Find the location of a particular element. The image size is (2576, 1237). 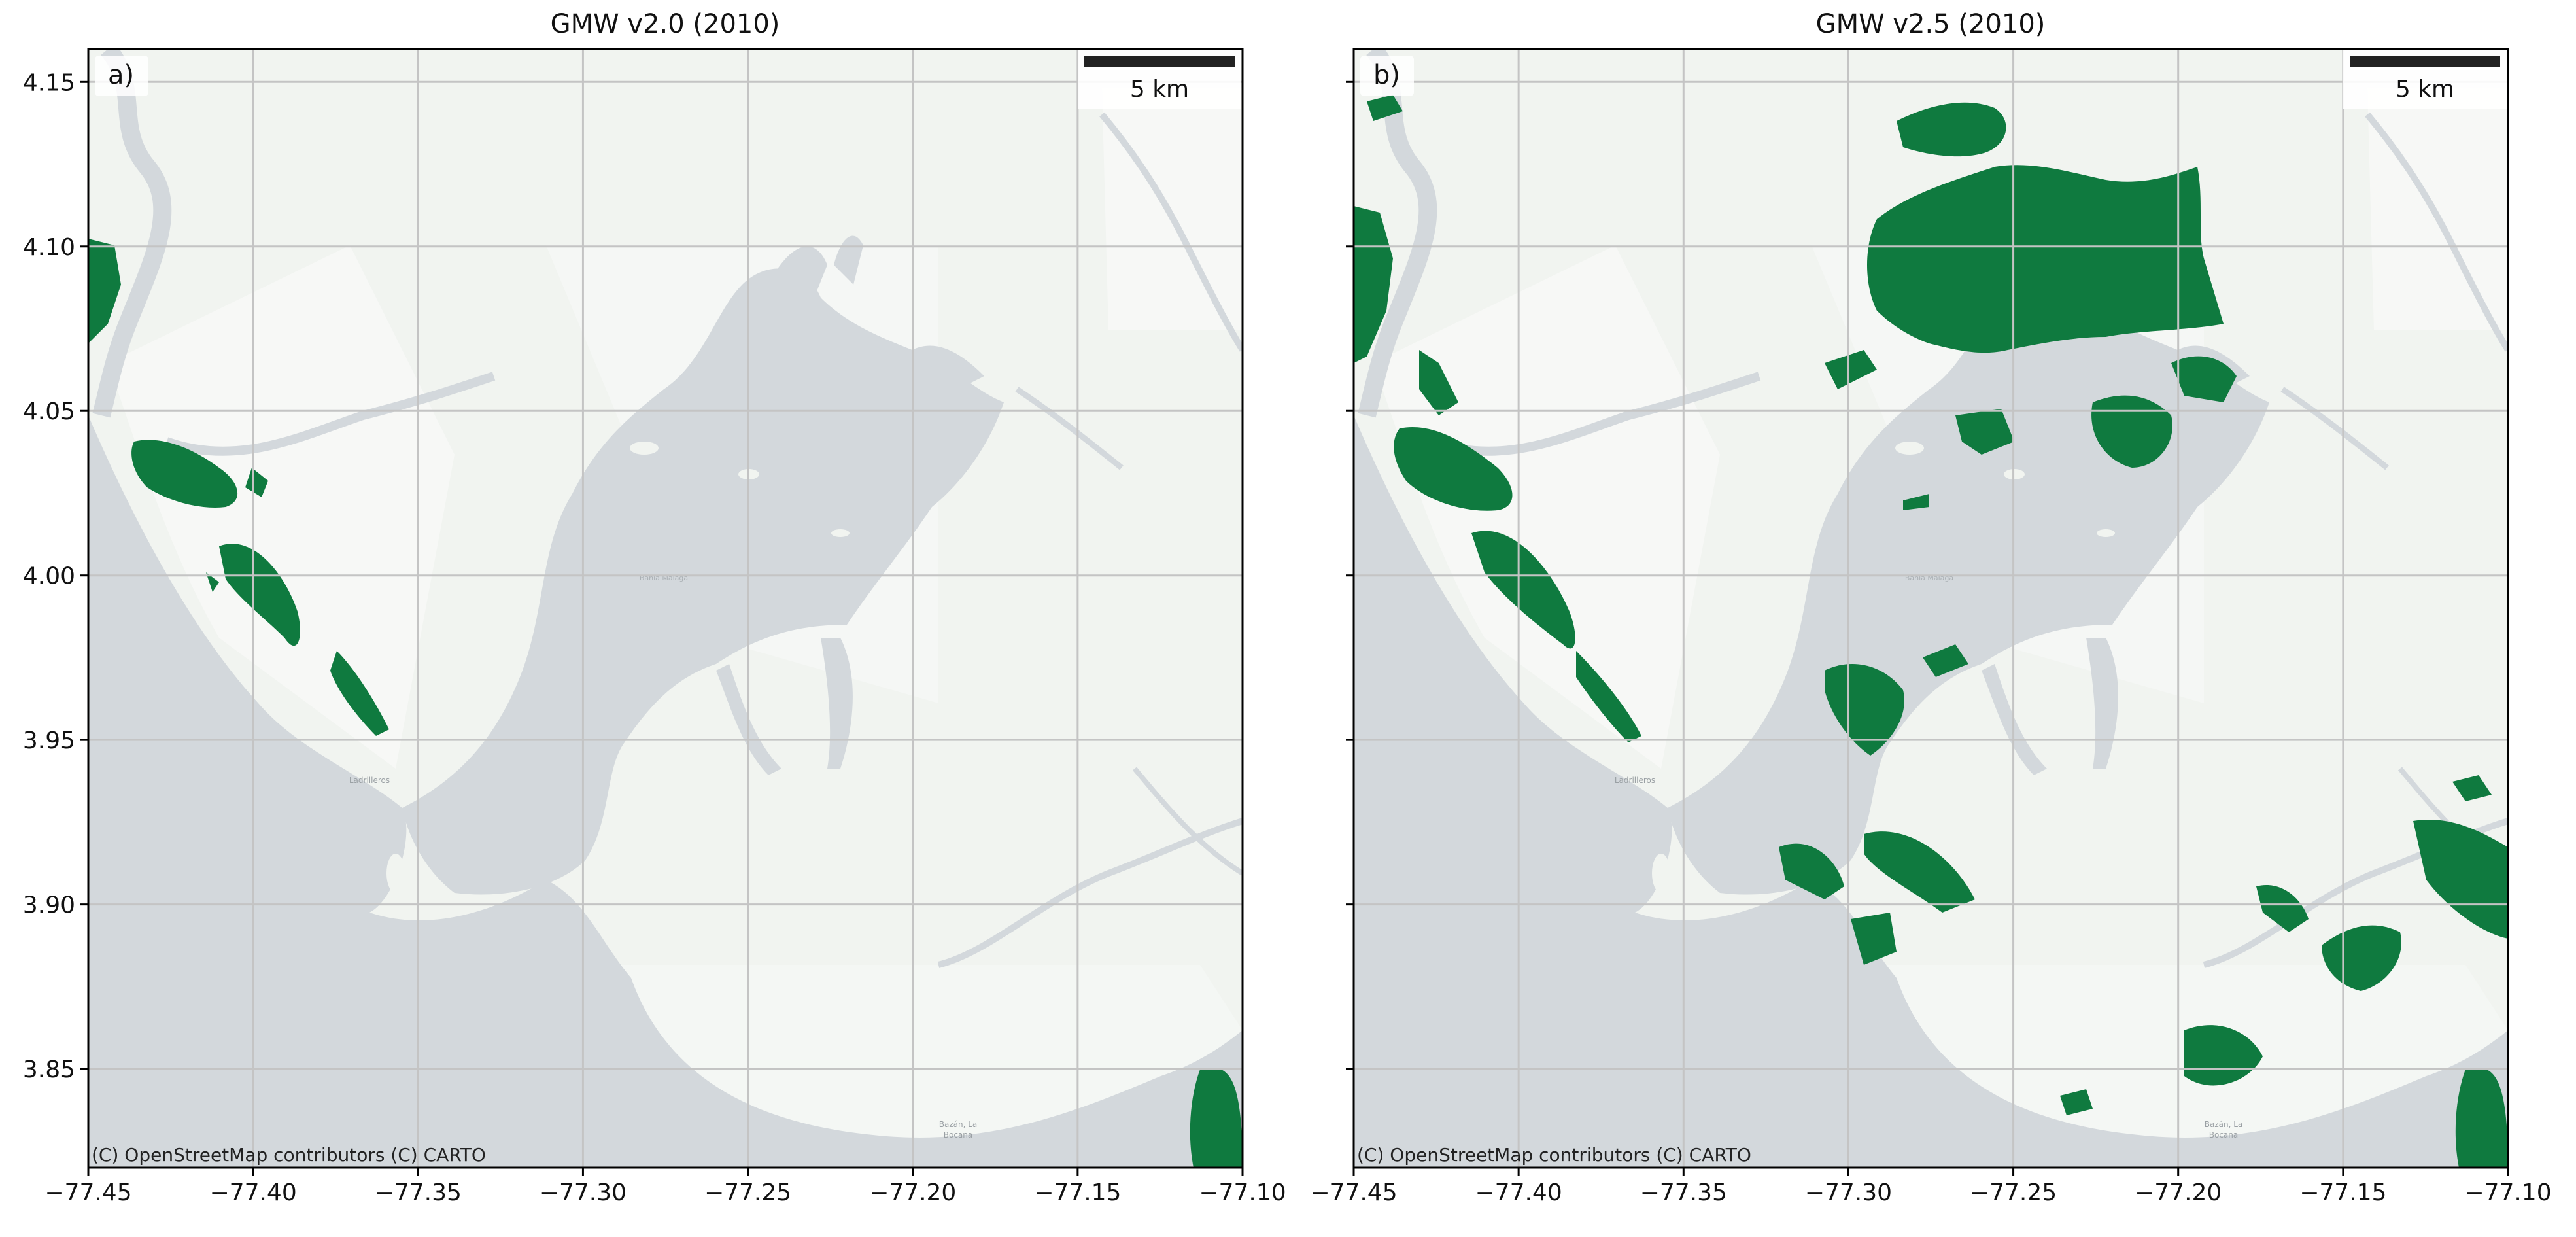

y-axis is located at coordinates (1350, 575).